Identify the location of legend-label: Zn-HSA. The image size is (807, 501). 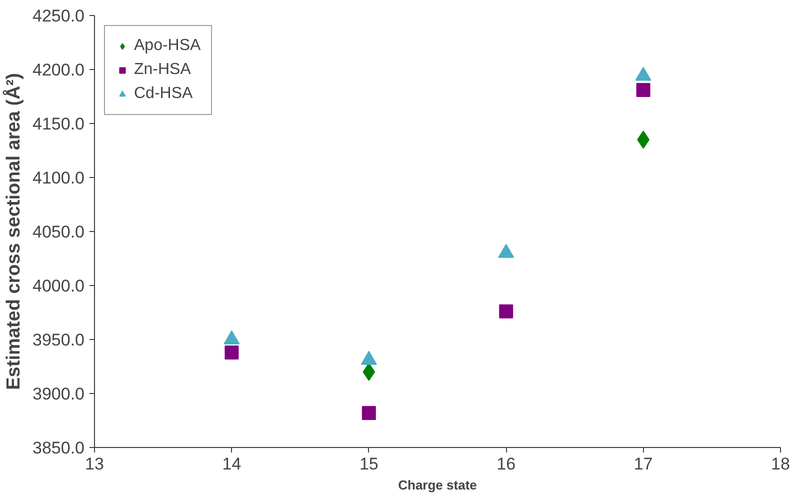
(162, 70).